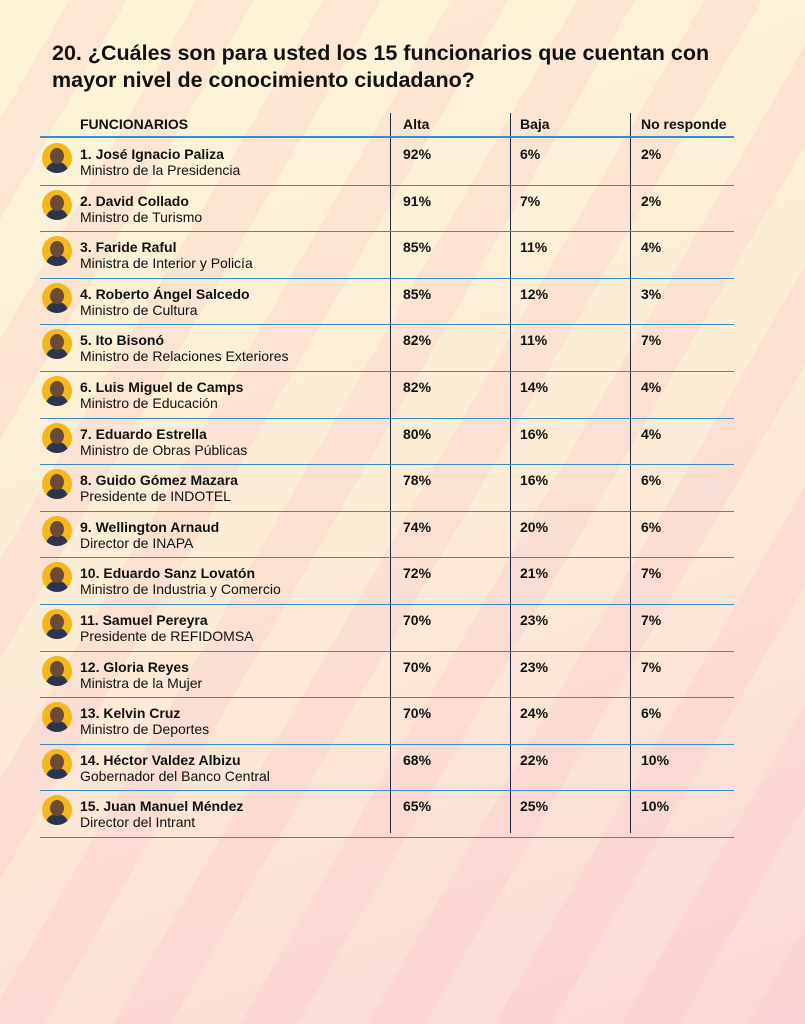 This screenshot has width=805, height=1024. Describe the element at coordinates (417, 154) in the screenshot. I see `alta-cell: 92%` at that location.